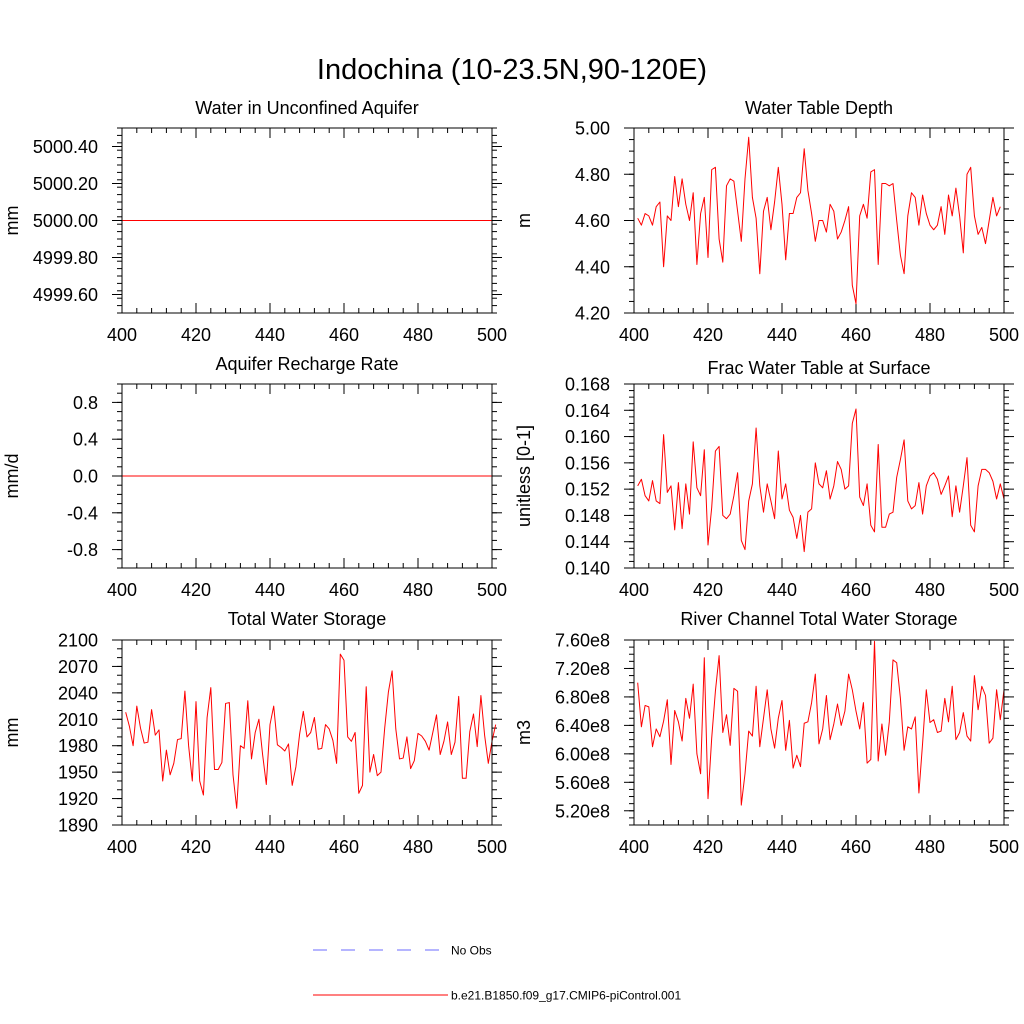  I want to click on panel-title: Frac Water Table at Surface, so click(818, 368).